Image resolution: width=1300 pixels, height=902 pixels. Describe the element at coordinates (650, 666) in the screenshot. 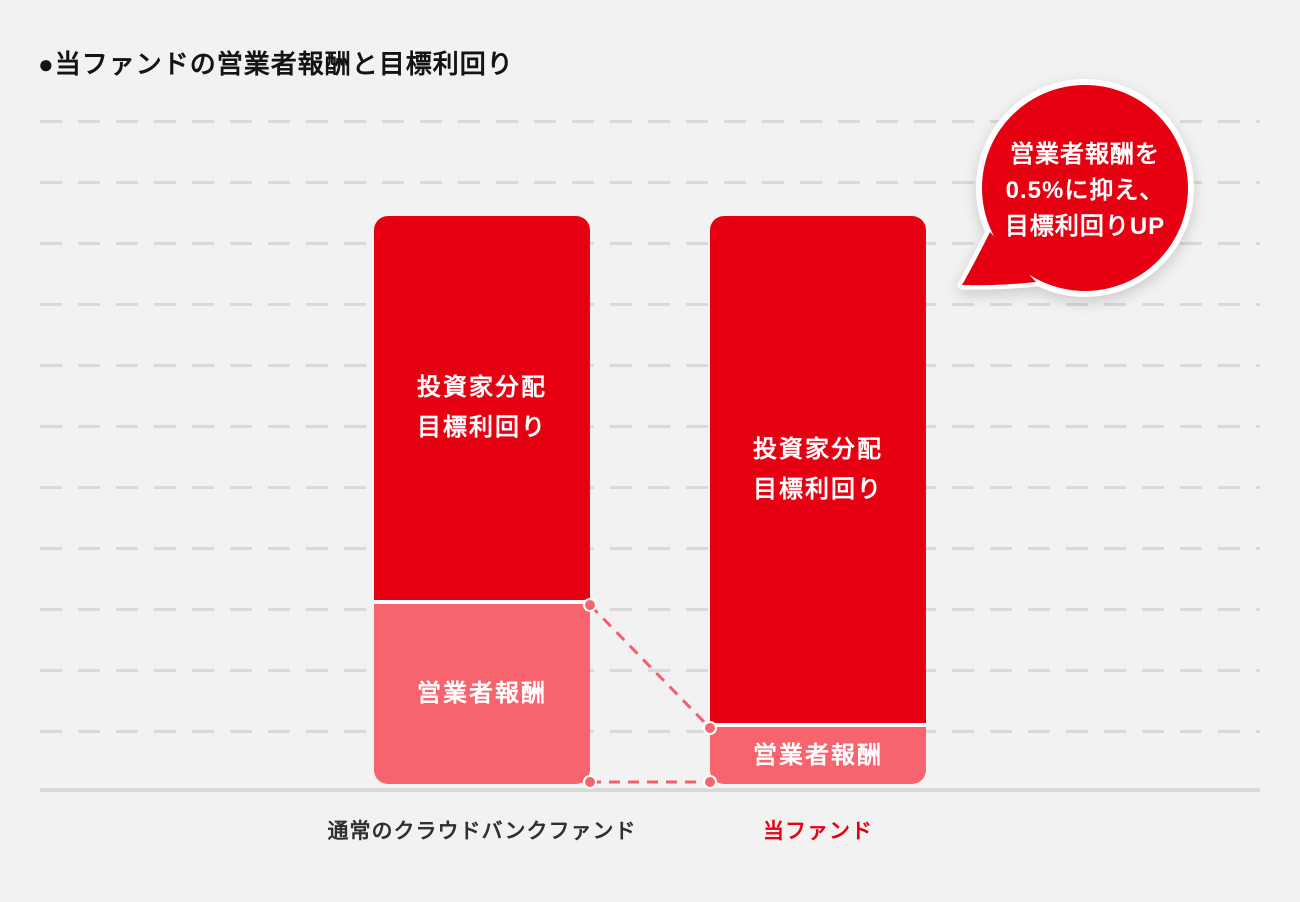

I see `connector-line-fee-top` at that location.